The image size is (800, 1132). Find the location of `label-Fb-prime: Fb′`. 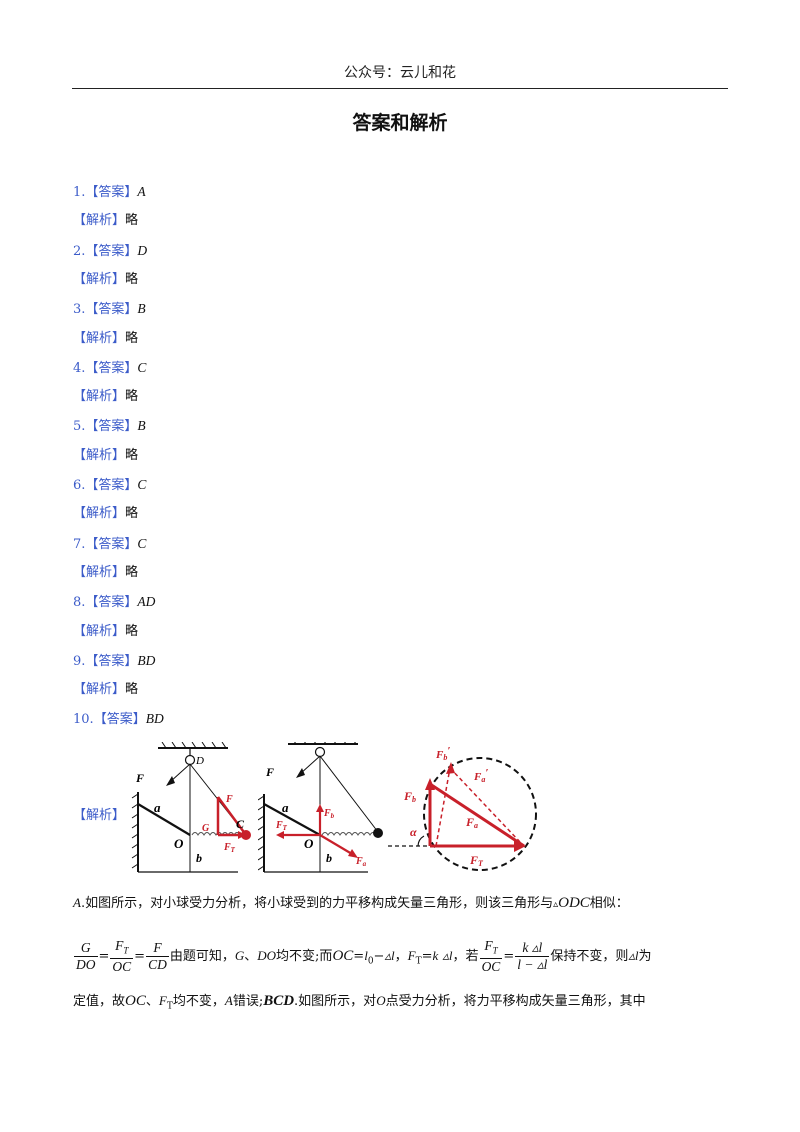

label-Fb-prime: Fb′ is located at coordinates (442, 753).